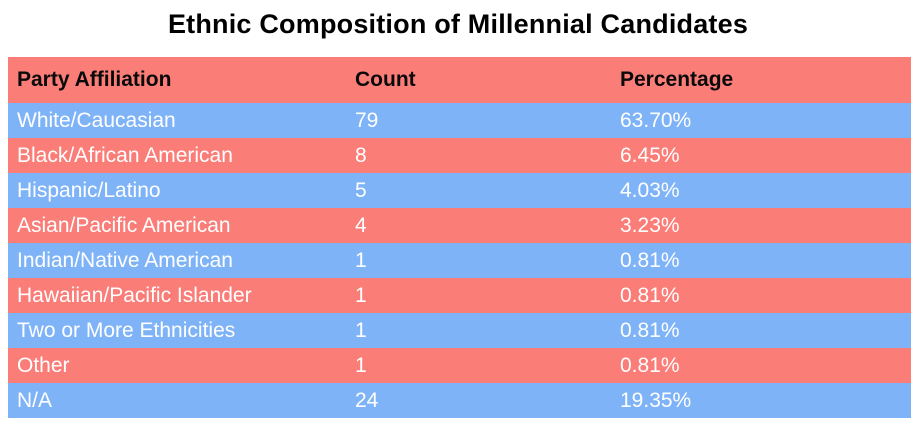  Describe the element at coordinates (656, 120) in the screenshot. I see `row-percentage-cell: 63.70%` at that location.